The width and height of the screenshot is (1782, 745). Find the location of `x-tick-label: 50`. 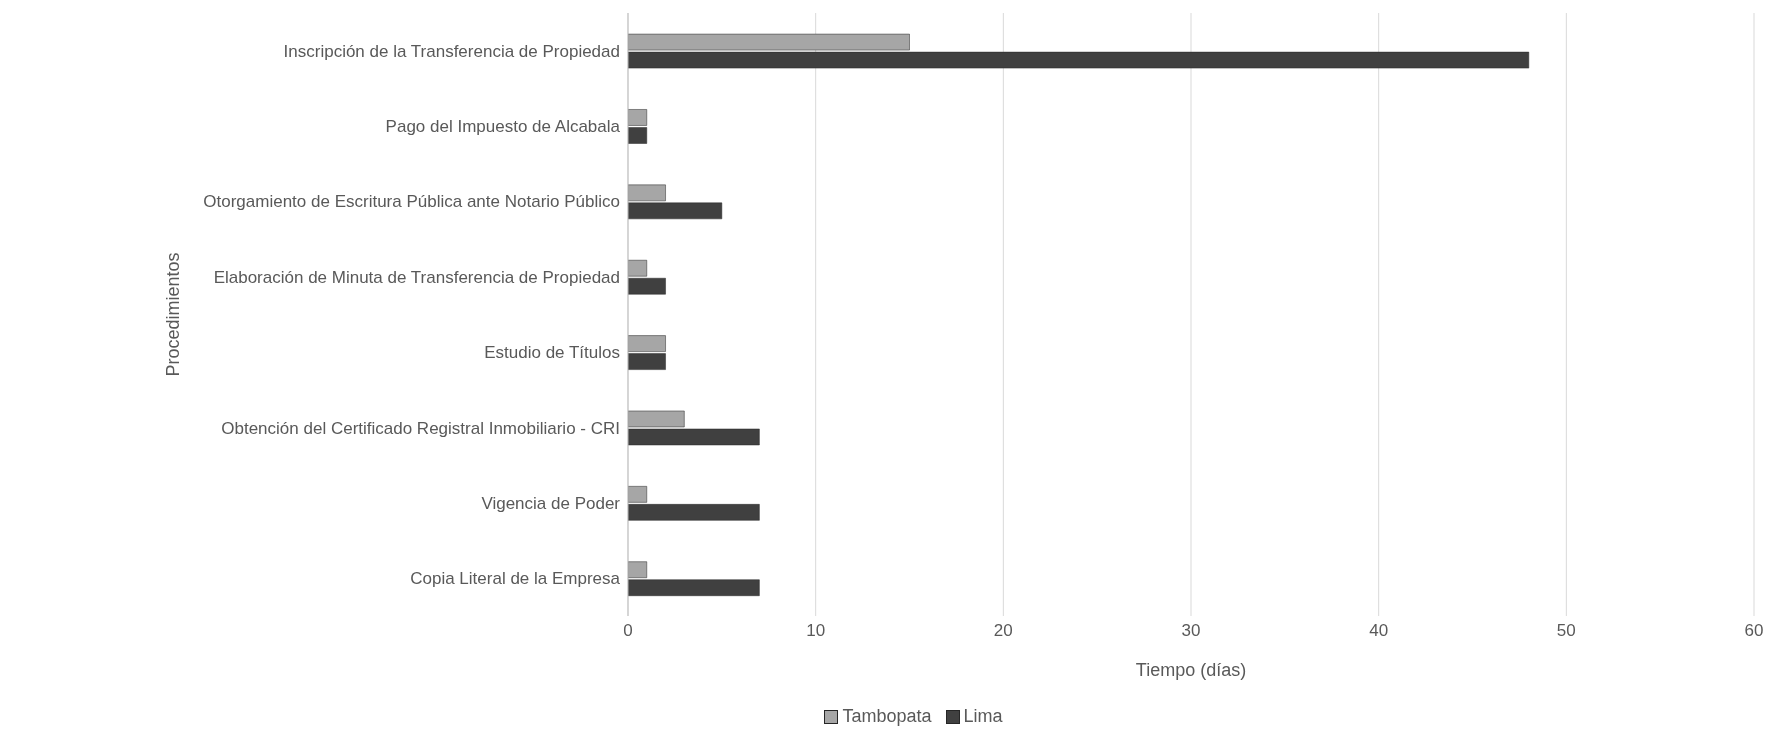

x-tick-label: 50 is located at coordinates (1566, 631).